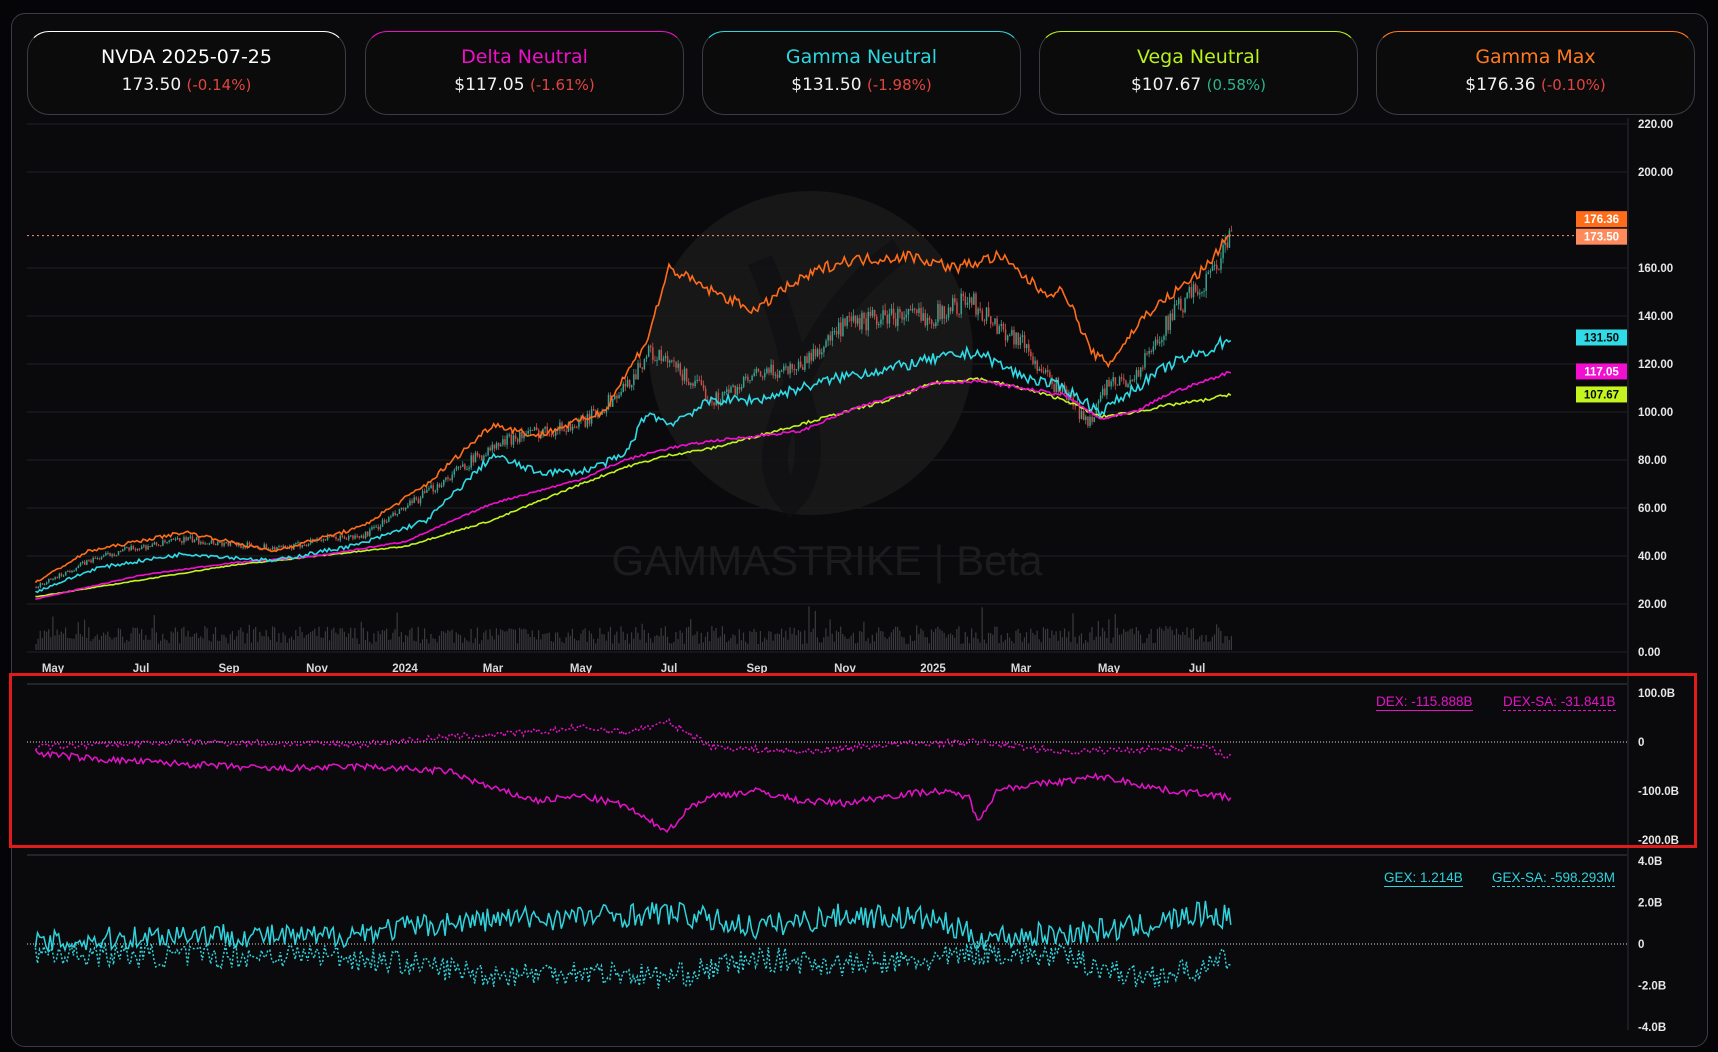 Image resolution: width=1718 pixels, height=1052 pixels. I want to click on dex-legend: DEX: -115.888B, so click(1424, 702).